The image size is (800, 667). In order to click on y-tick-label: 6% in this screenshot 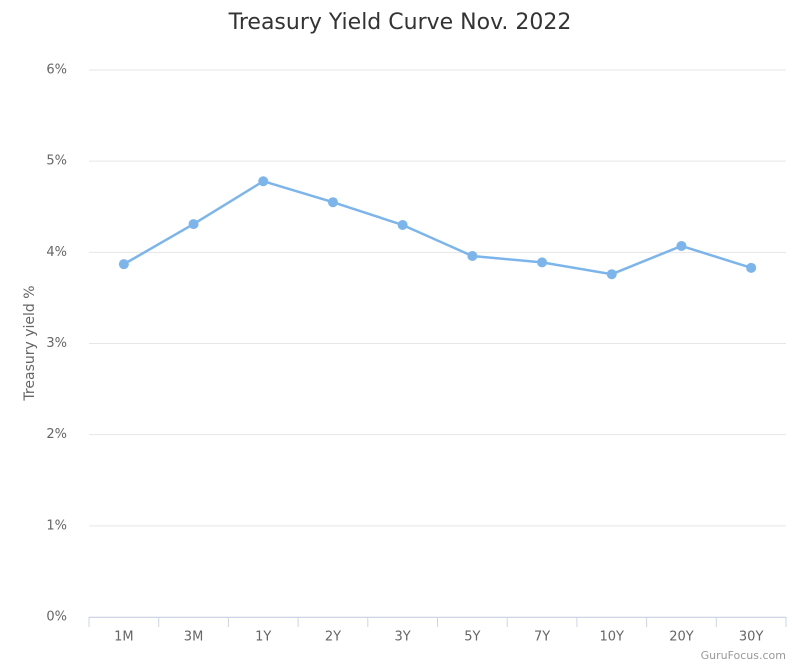, I will do `click(56, 70)`.